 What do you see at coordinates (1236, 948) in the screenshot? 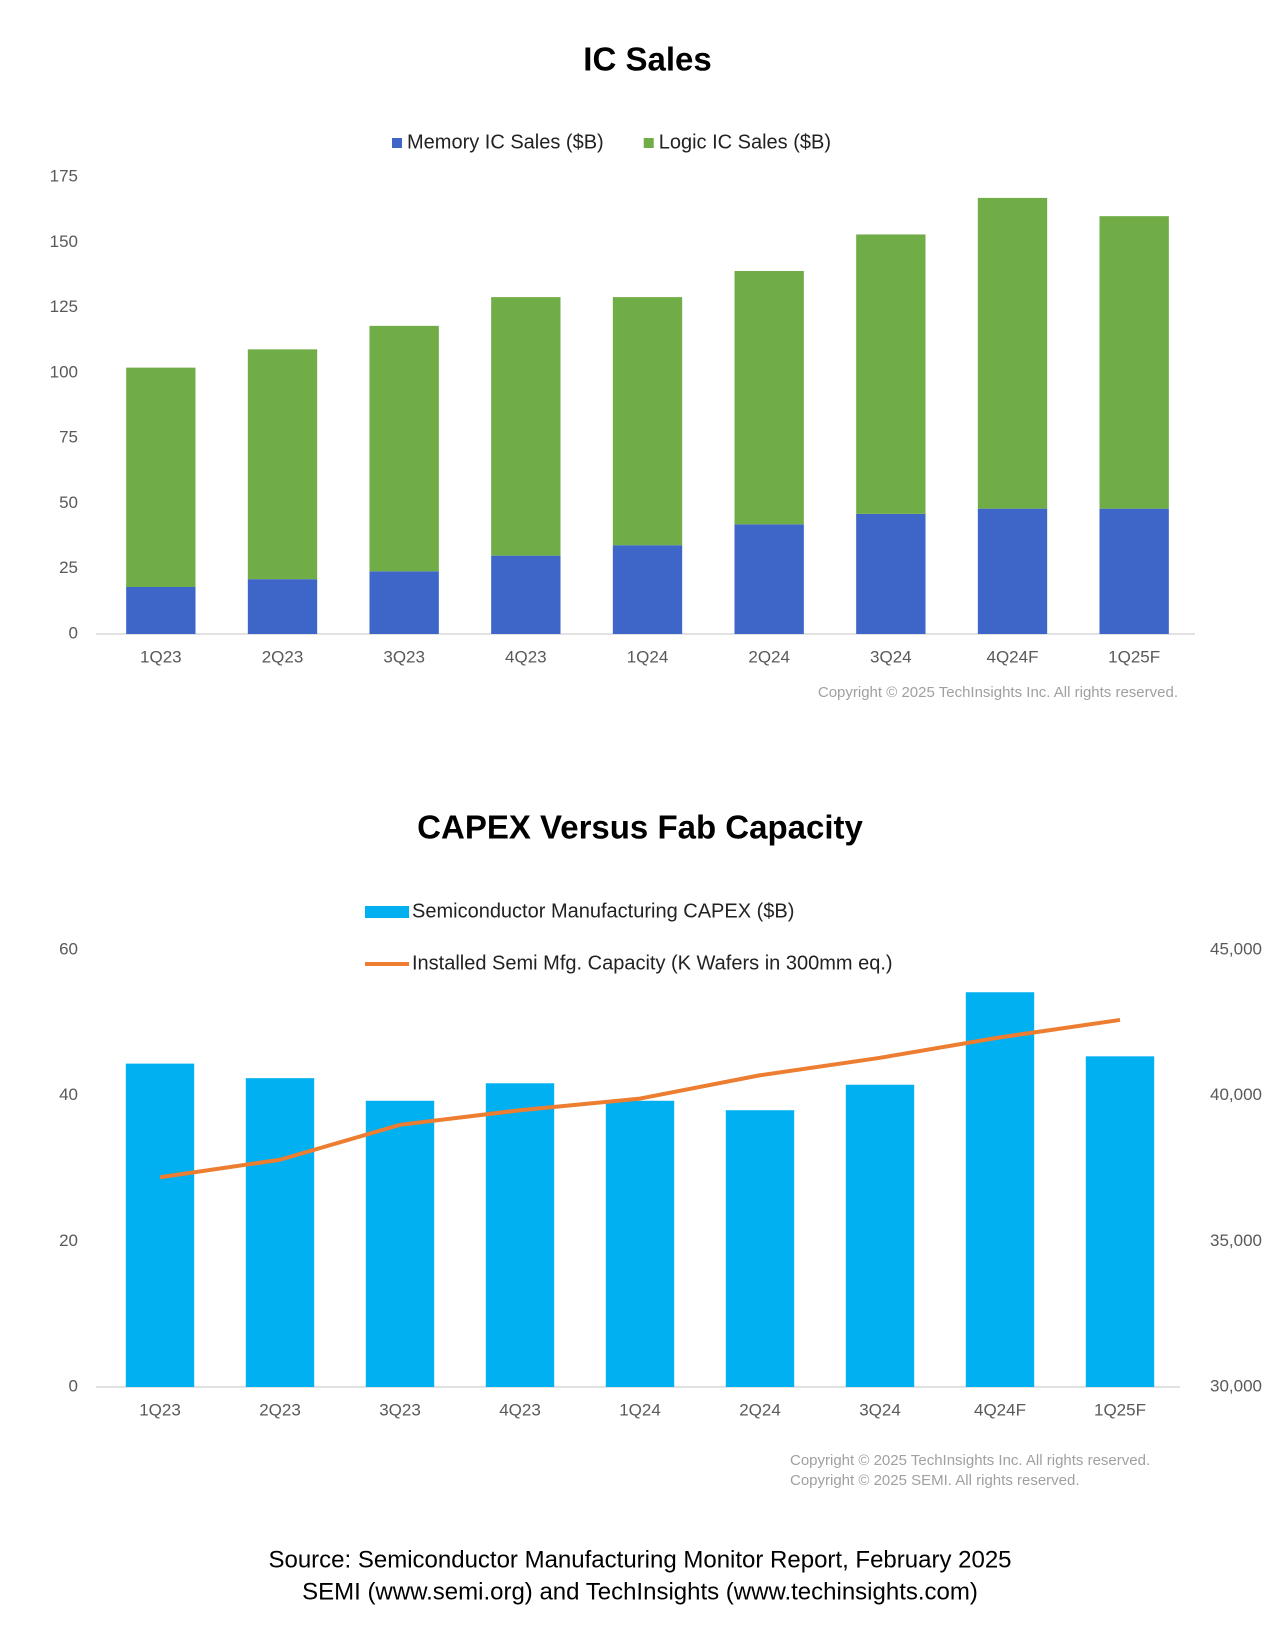
I see `y2-tick-label: 45,000` at bounding box center [1236, 948].